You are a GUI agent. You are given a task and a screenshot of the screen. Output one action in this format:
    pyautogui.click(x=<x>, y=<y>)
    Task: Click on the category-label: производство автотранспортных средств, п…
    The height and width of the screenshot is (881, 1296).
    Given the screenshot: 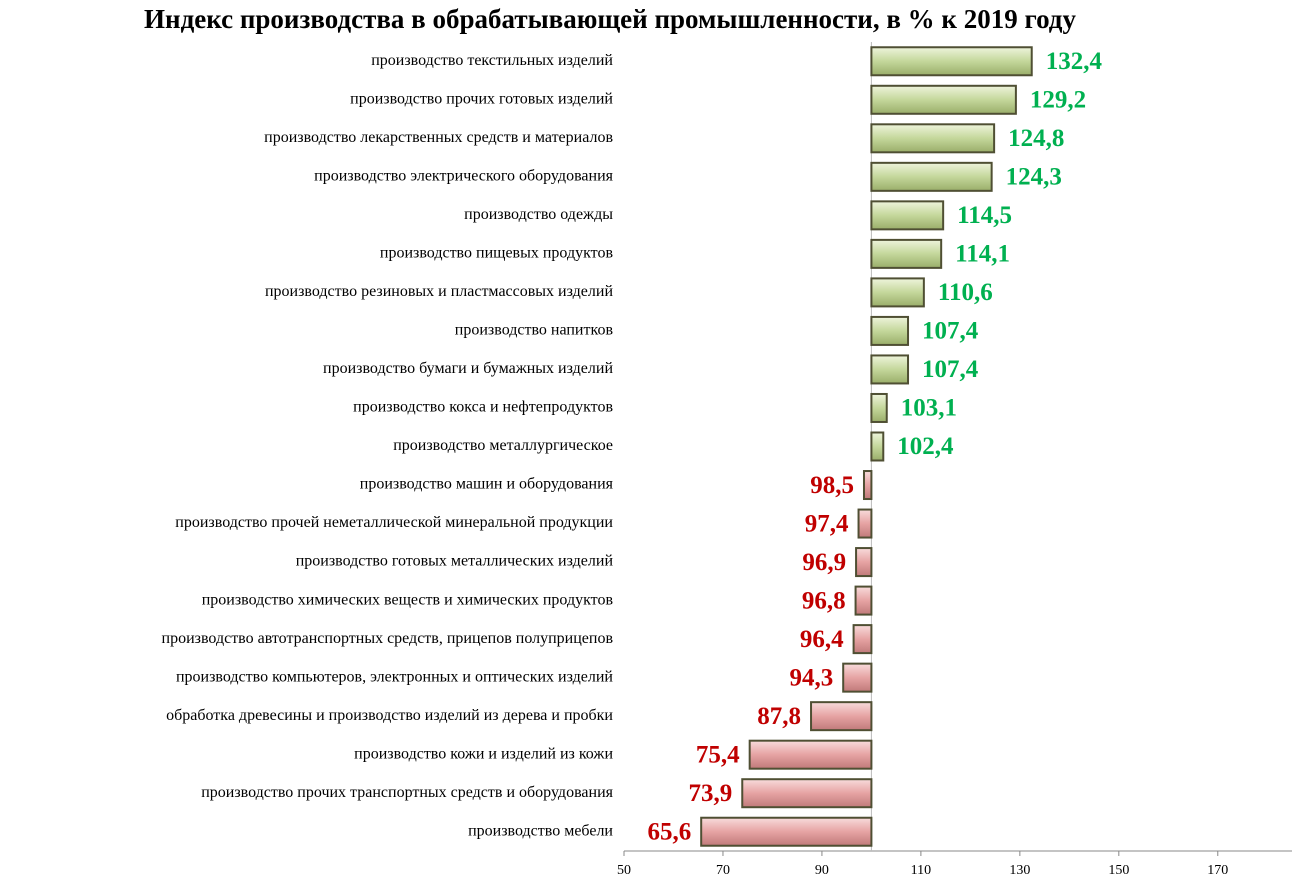 What is the action you would take?
    pyautogui.click(x=388, y=638)
    